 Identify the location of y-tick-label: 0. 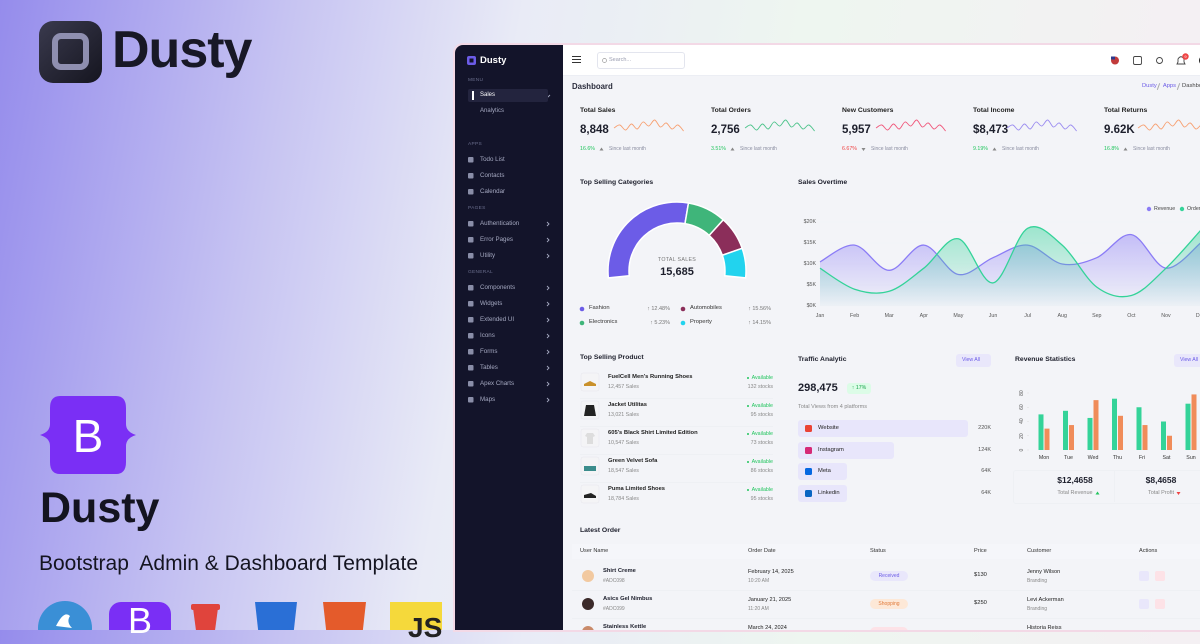
(1021, 450).